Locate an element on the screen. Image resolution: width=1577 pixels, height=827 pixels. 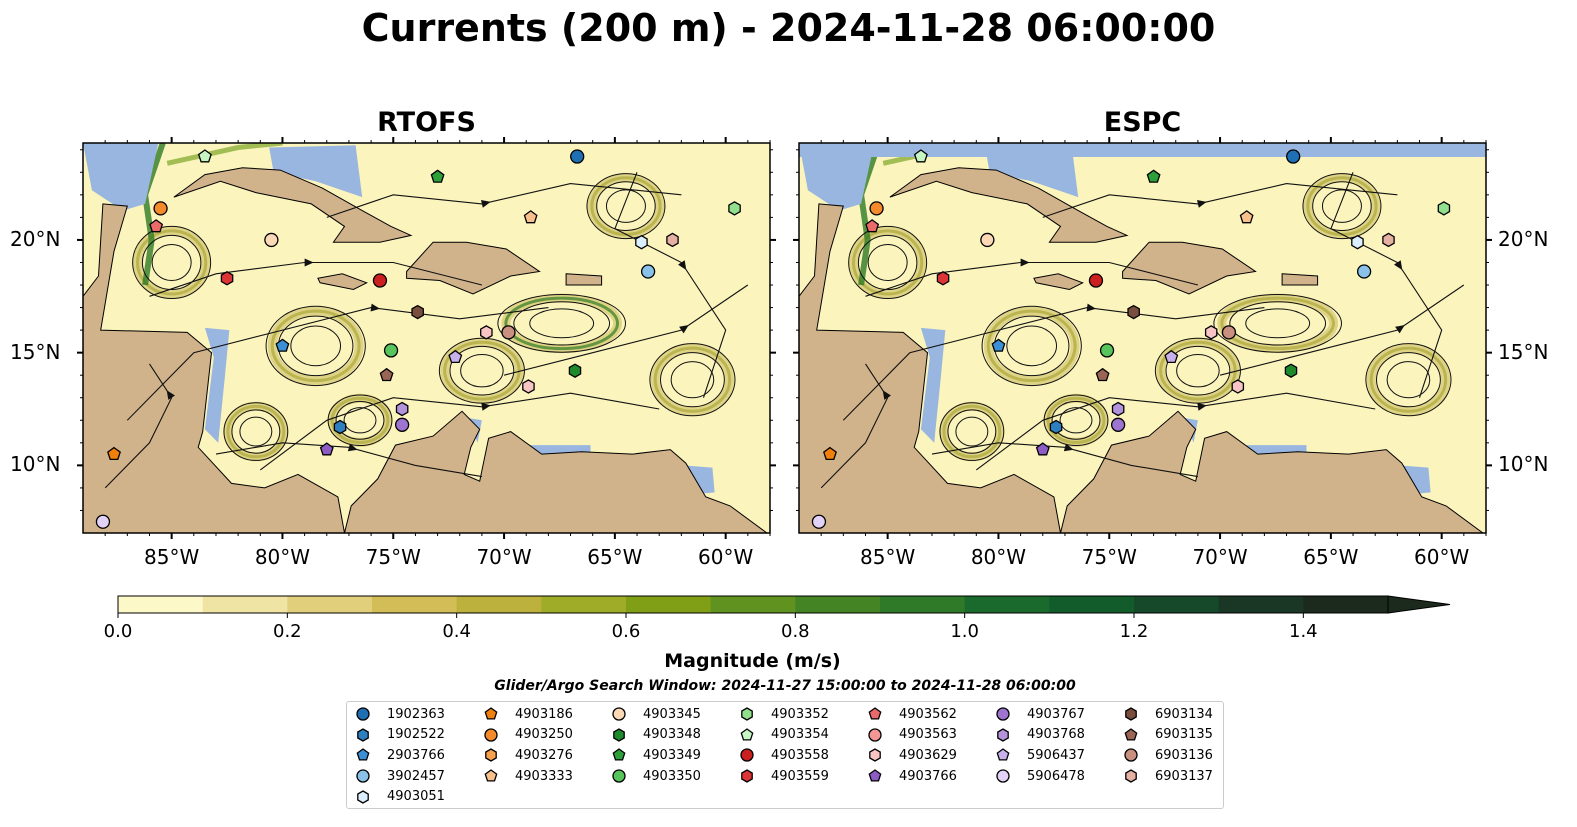
legend-item: 1902363 is located at coordinates (400, 714).